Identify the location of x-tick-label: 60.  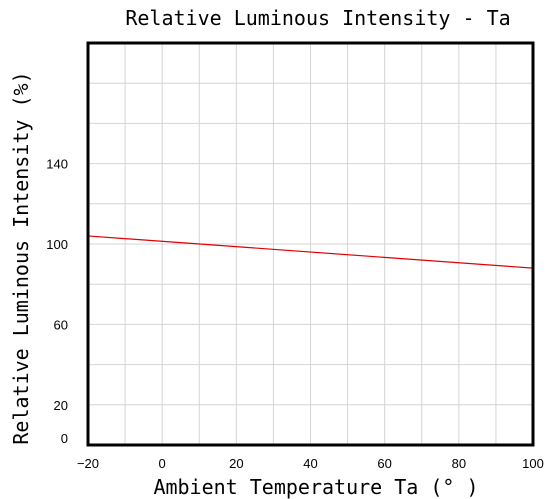
(384, 463).